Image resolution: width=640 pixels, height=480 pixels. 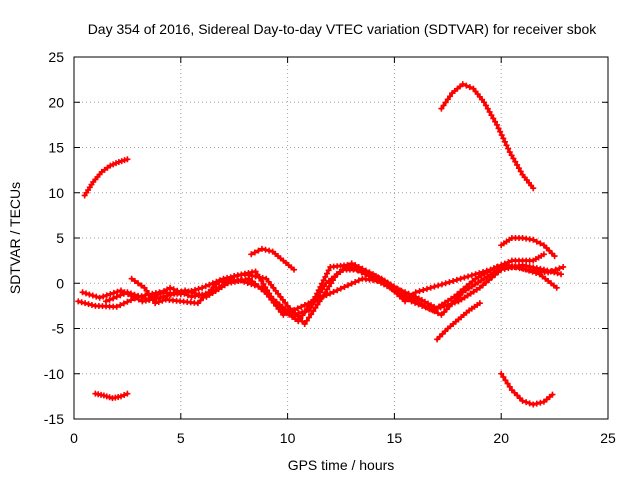 I want to click on series-arc-b, so click(x=111, y=396).